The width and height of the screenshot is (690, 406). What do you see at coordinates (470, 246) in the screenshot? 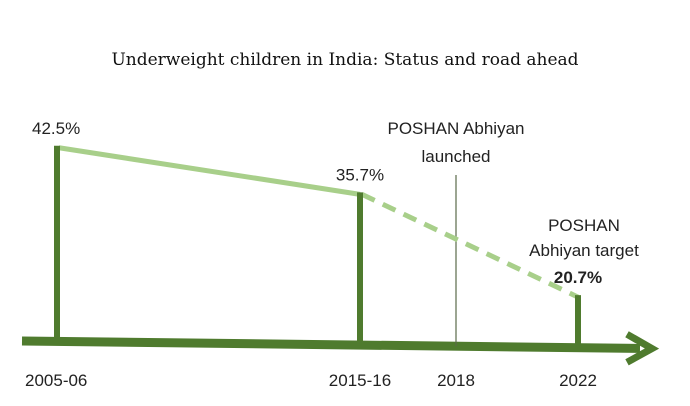
I see `target-trend-line` at bounding box center [470, 246].